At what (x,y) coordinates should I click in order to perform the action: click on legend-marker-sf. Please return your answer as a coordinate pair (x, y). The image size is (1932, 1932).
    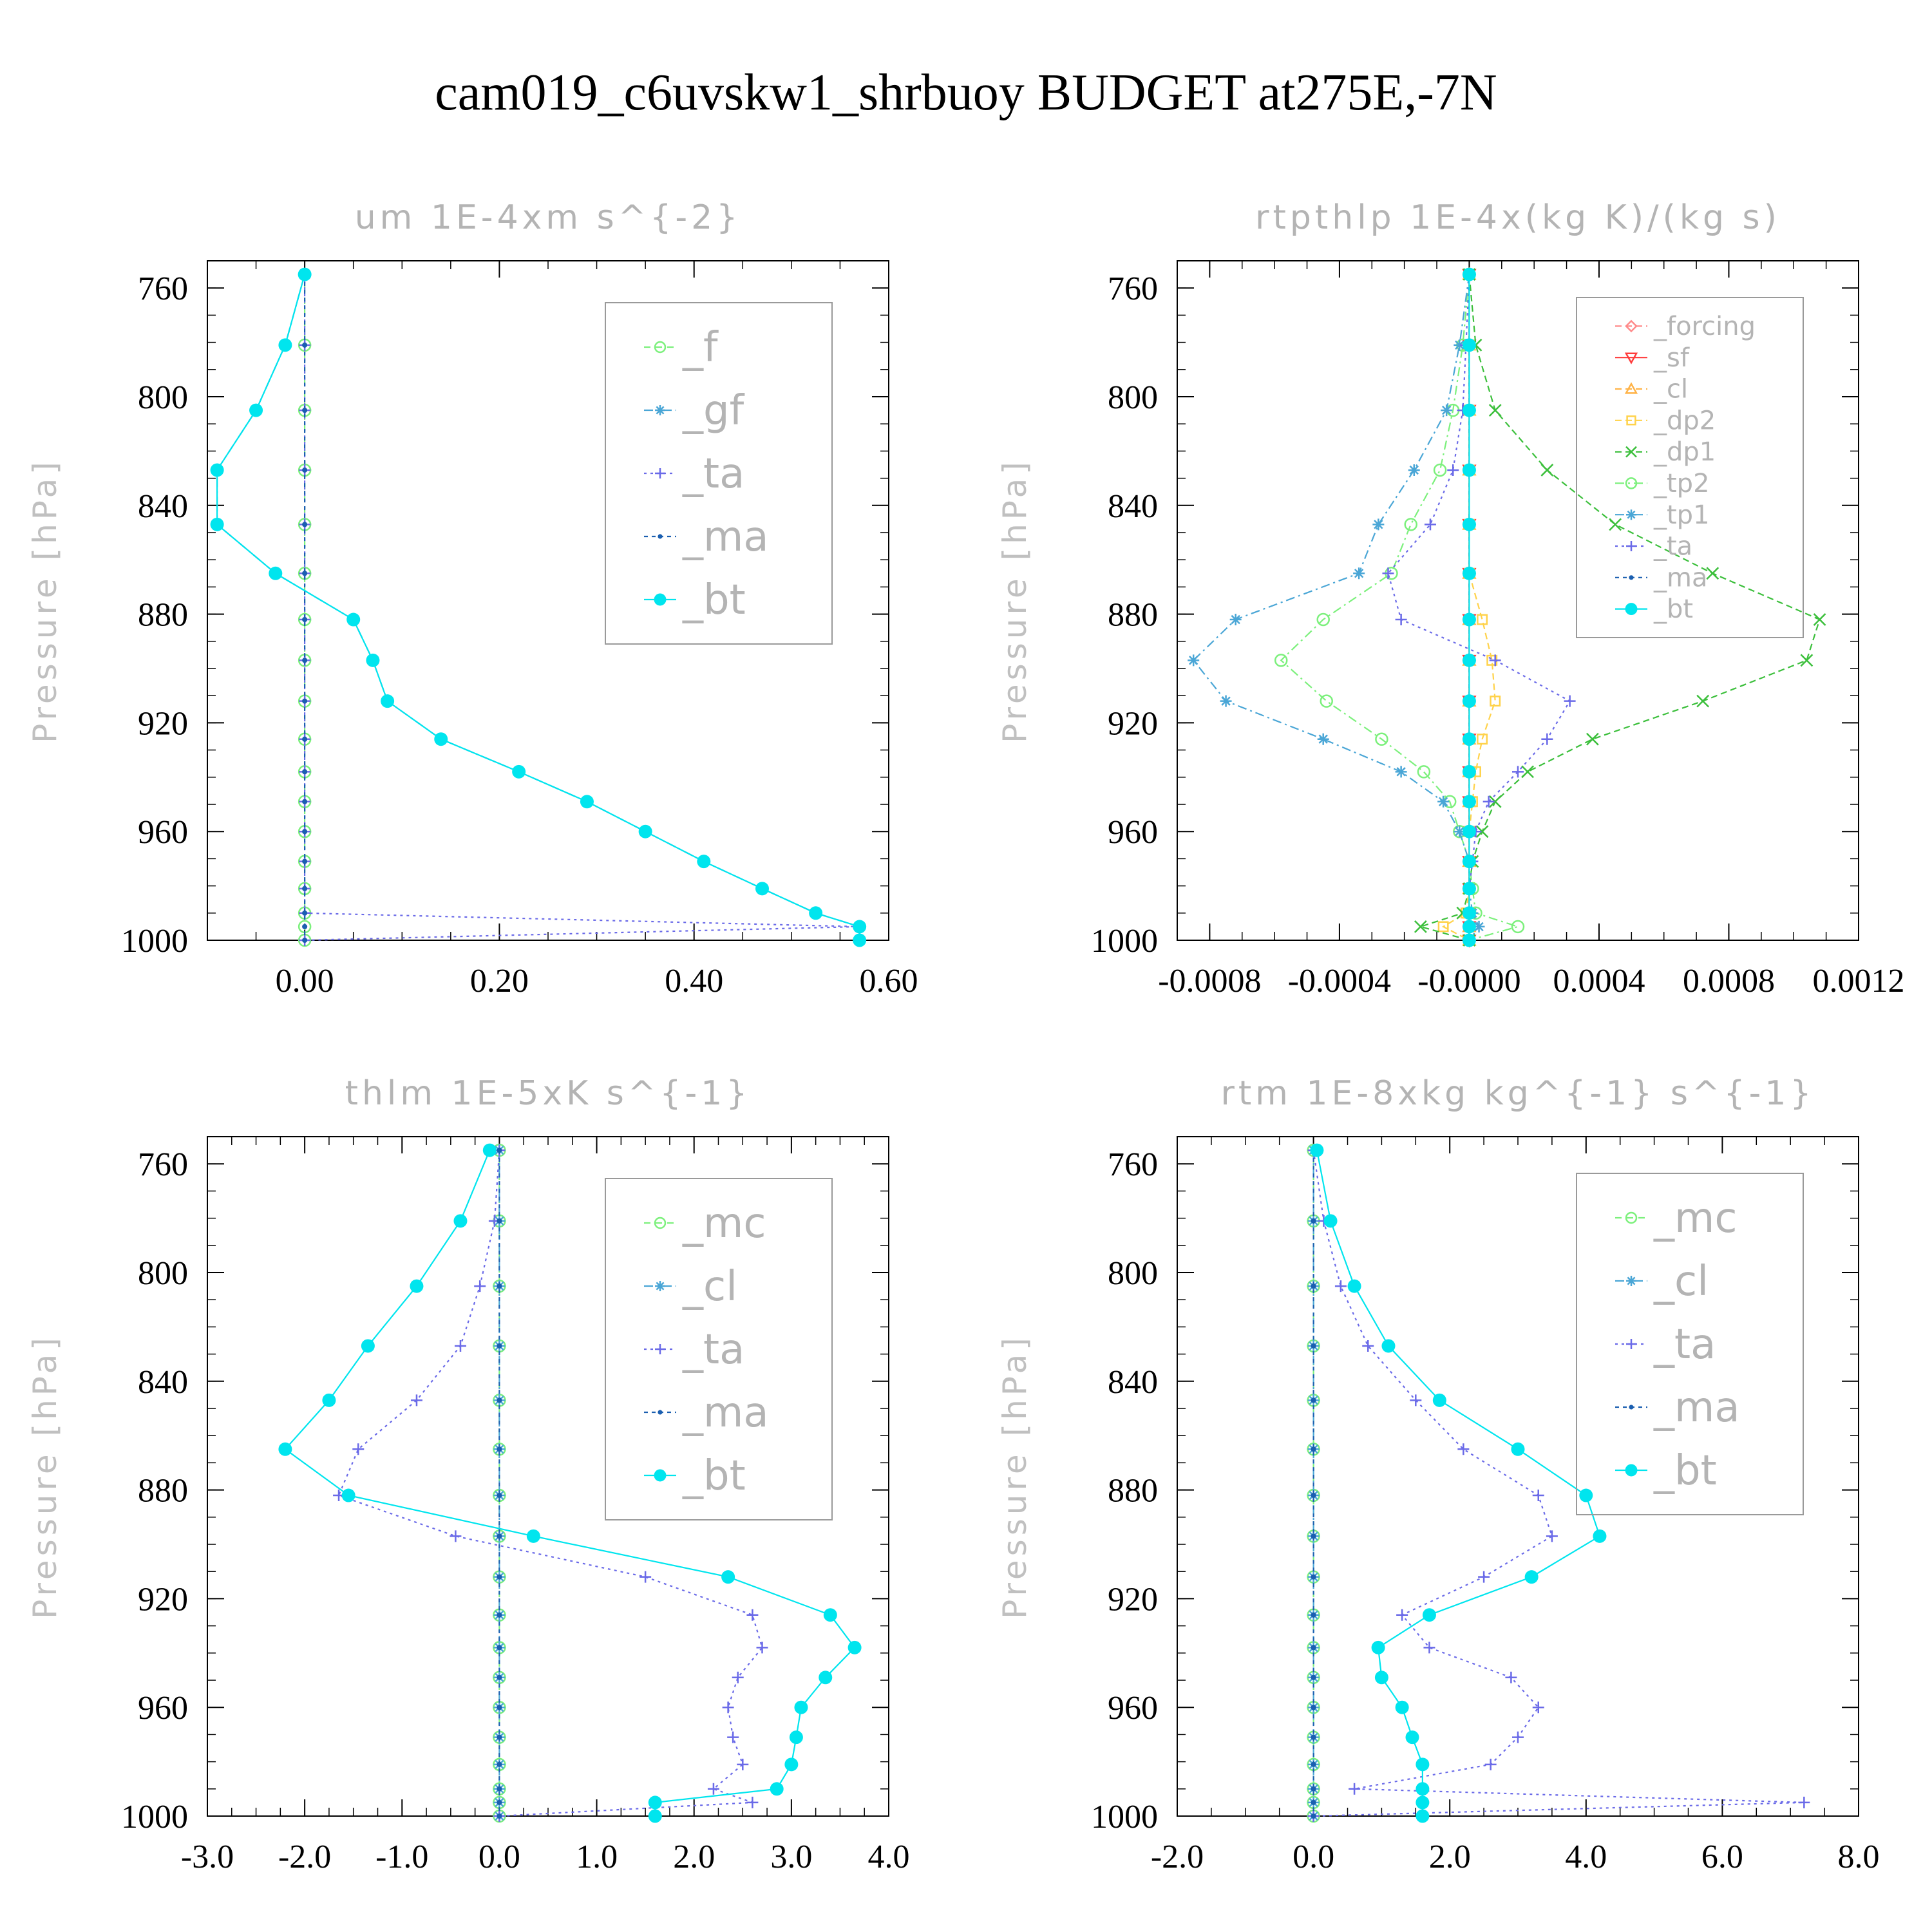
    Looking at the image, I should click on (1631, 358).